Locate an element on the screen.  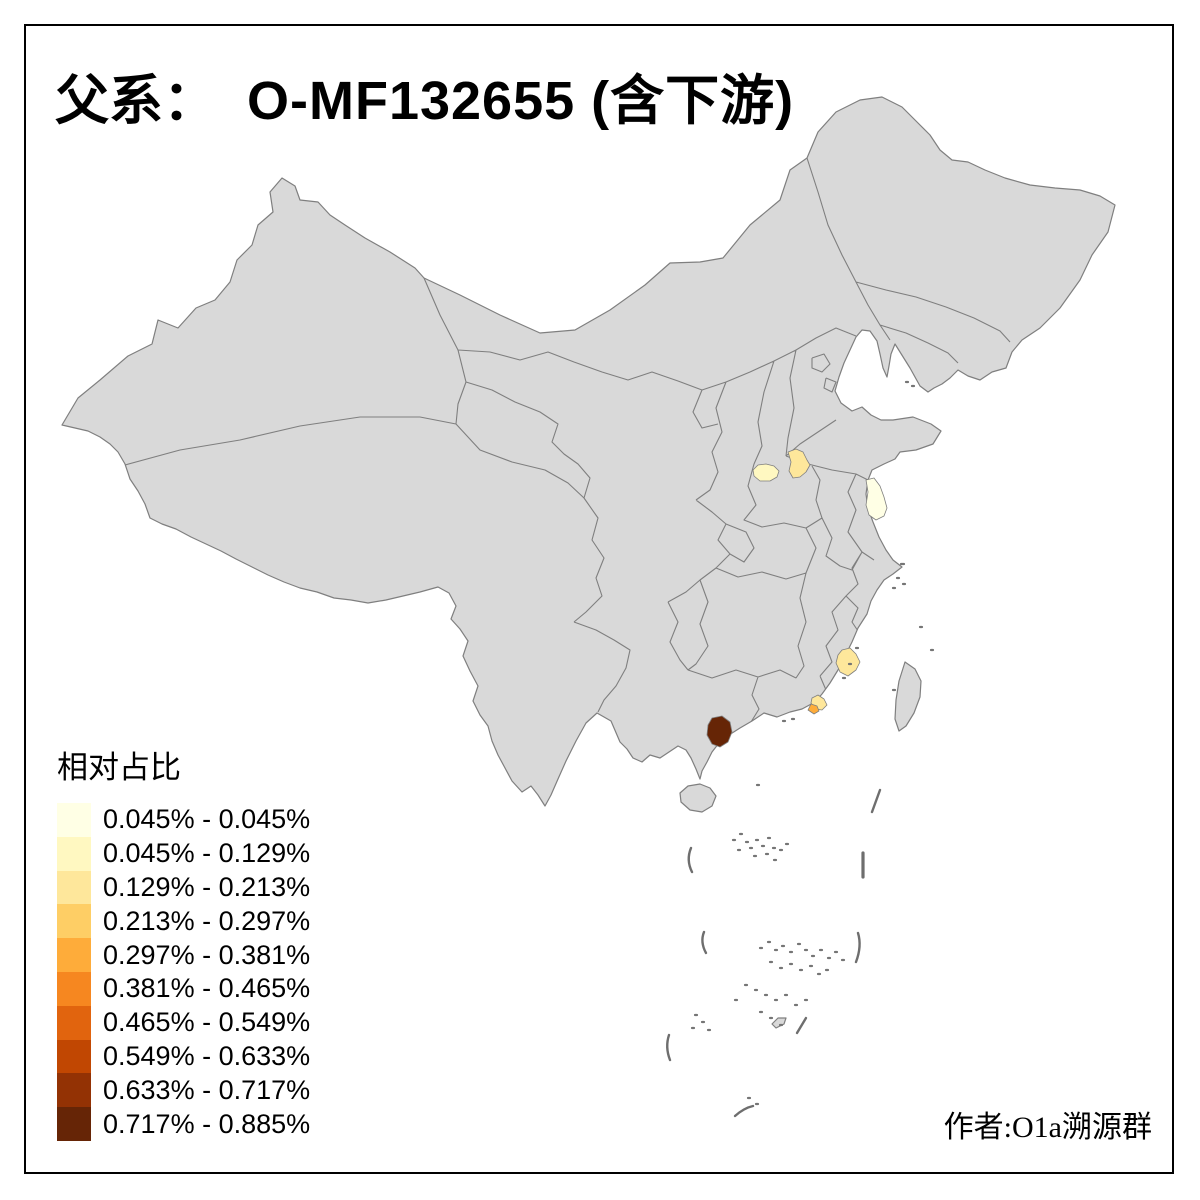
legend-row: 0.213% - 0.297% is located at coordinates (184, 921).